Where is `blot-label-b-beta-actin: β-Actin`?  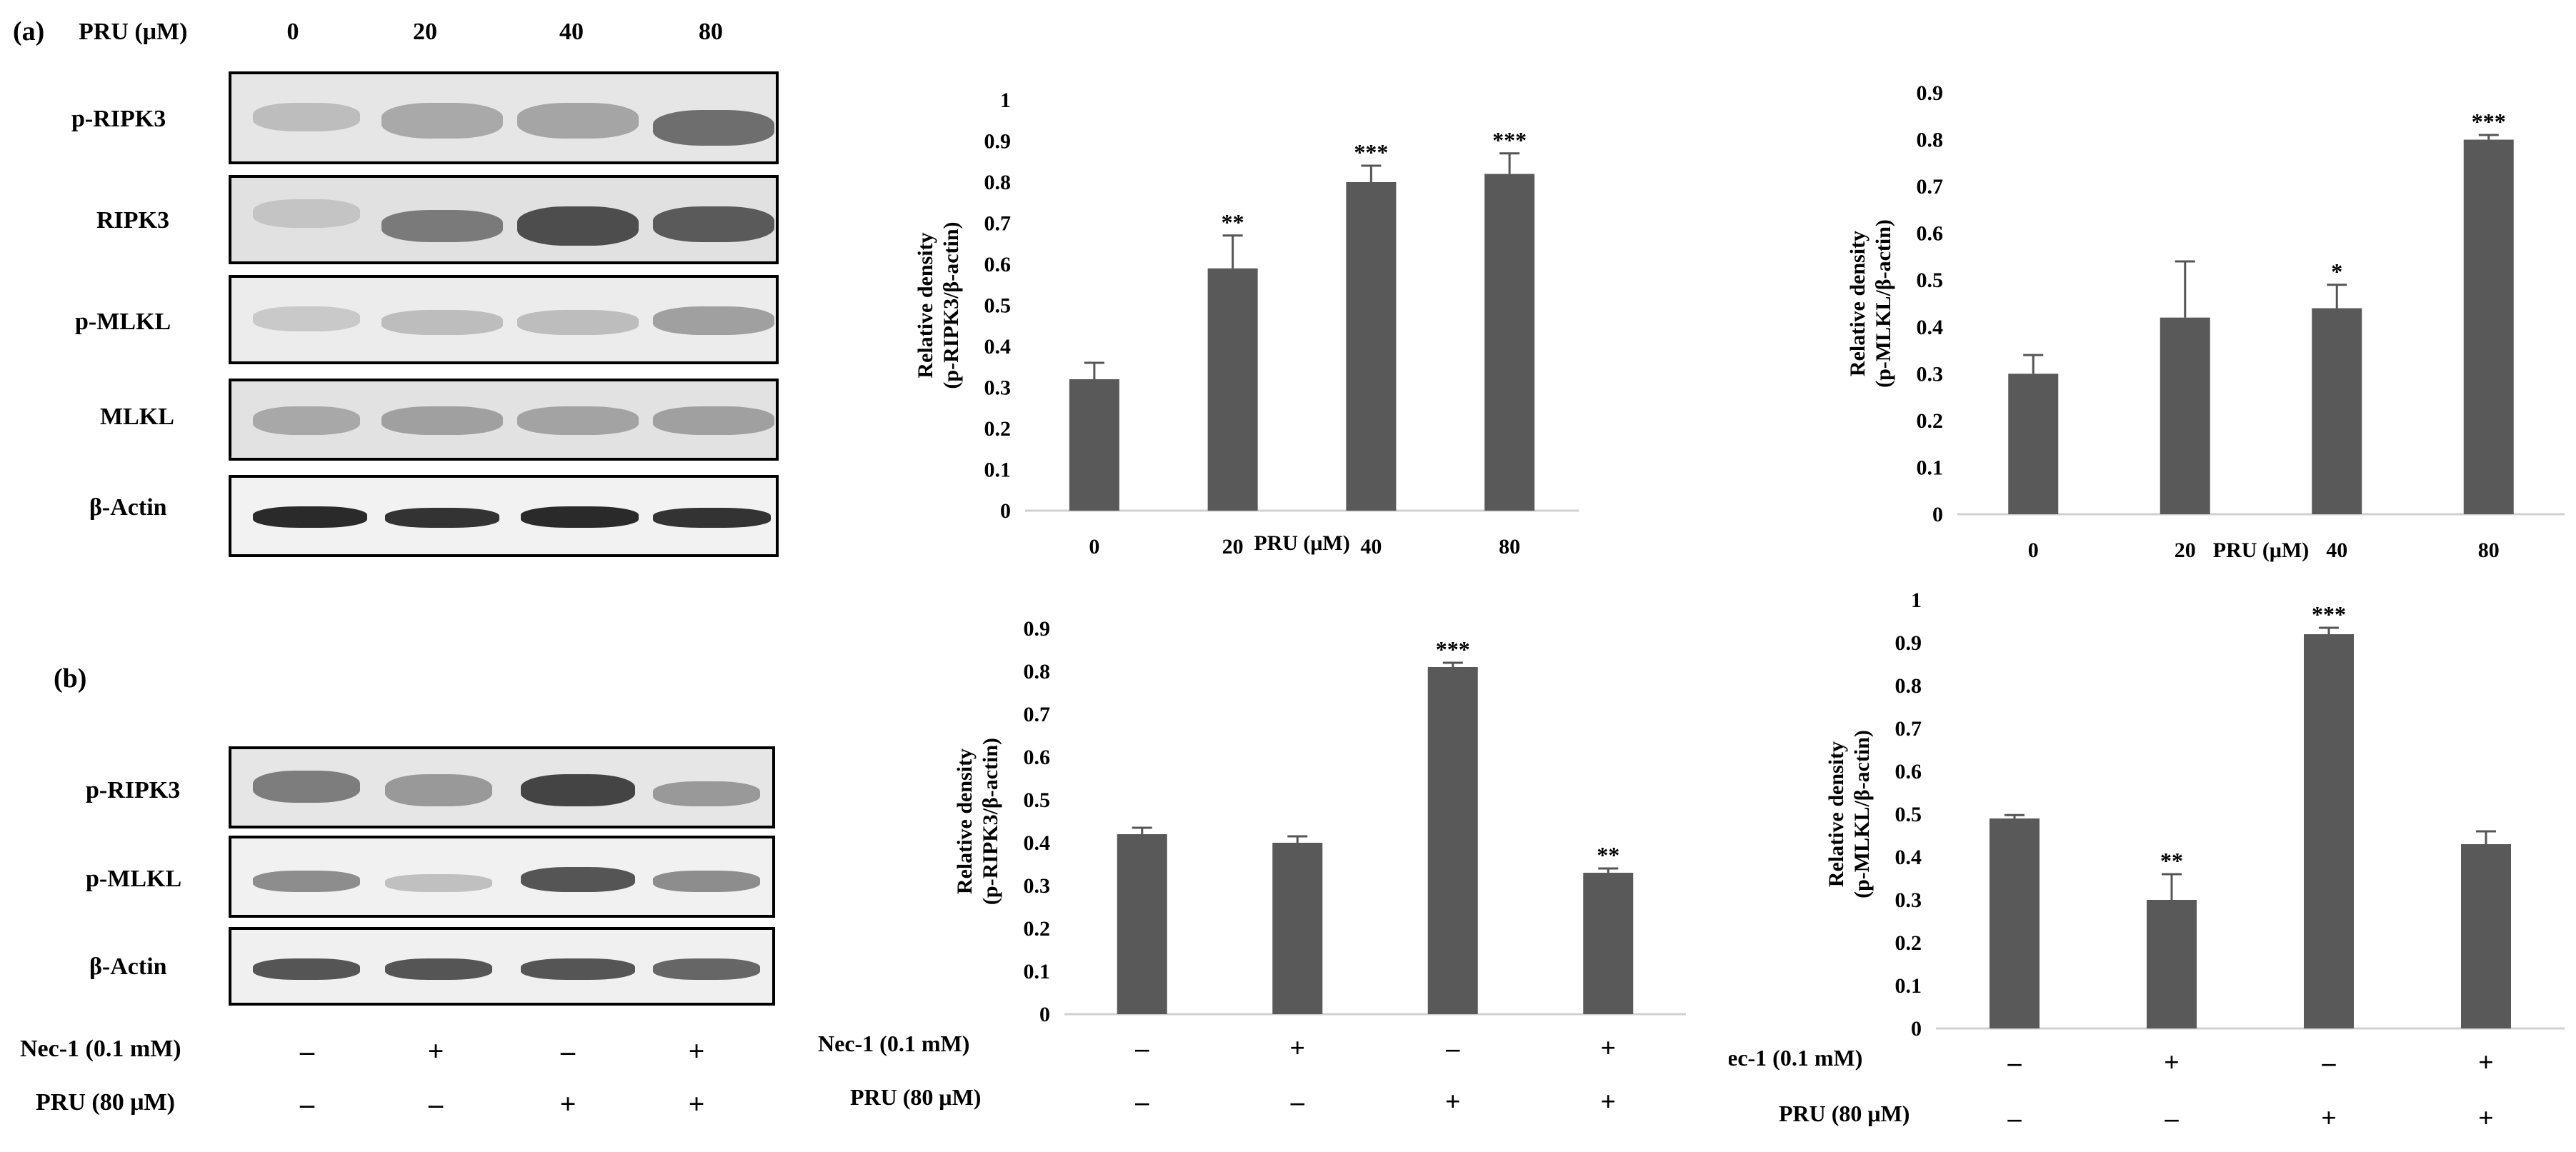 blot-label-b-beta-actin: β-Actin is located at coordinates (128, 966).